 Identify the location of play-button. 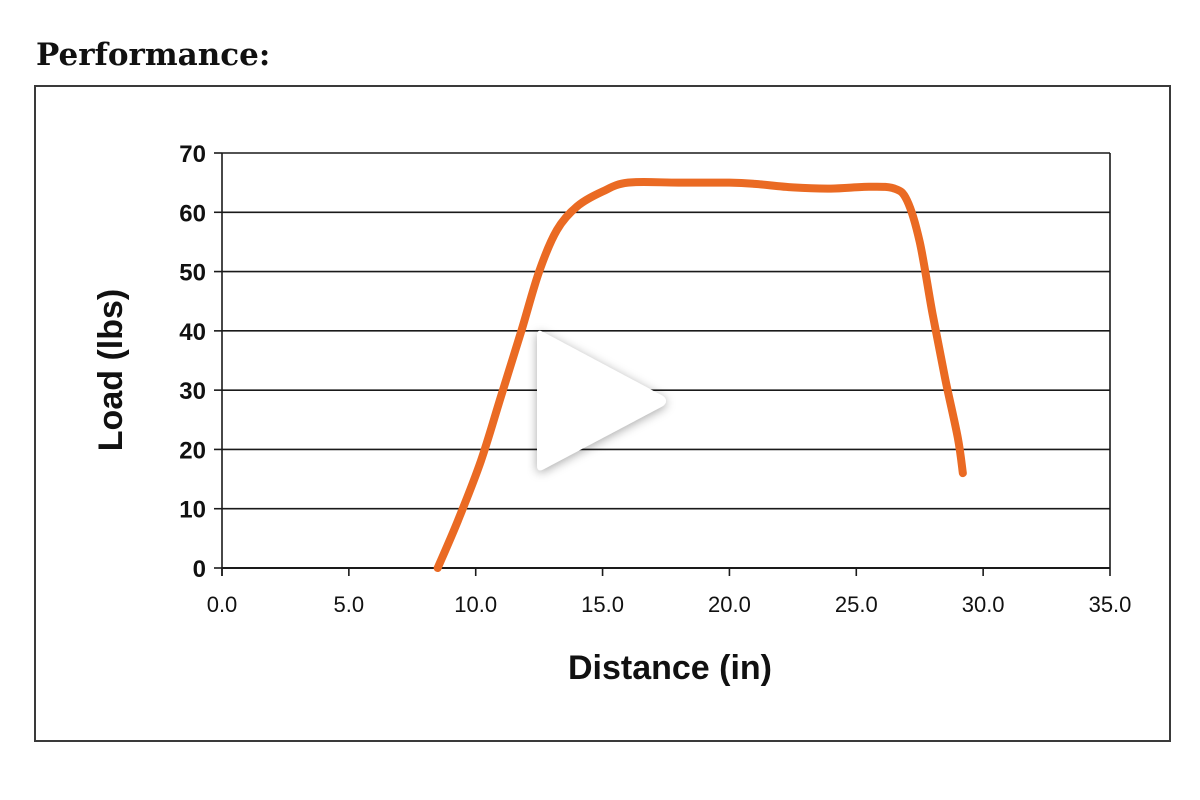
(602, 400).